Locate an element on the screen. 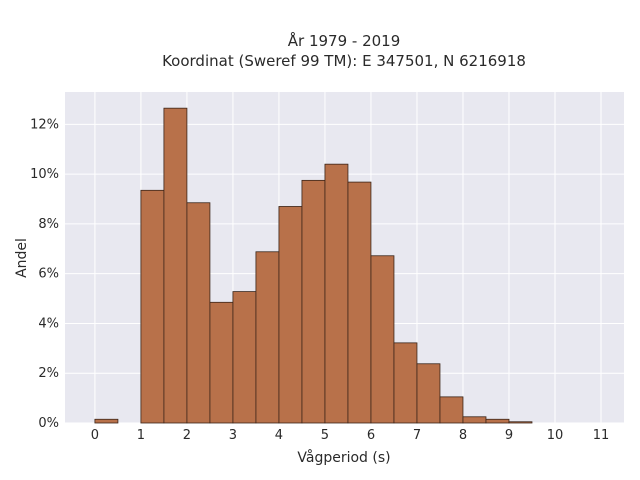 The height and width of the screenshot is (480, 640). x-tick-label: 4 is located at coordinates (279, 435).